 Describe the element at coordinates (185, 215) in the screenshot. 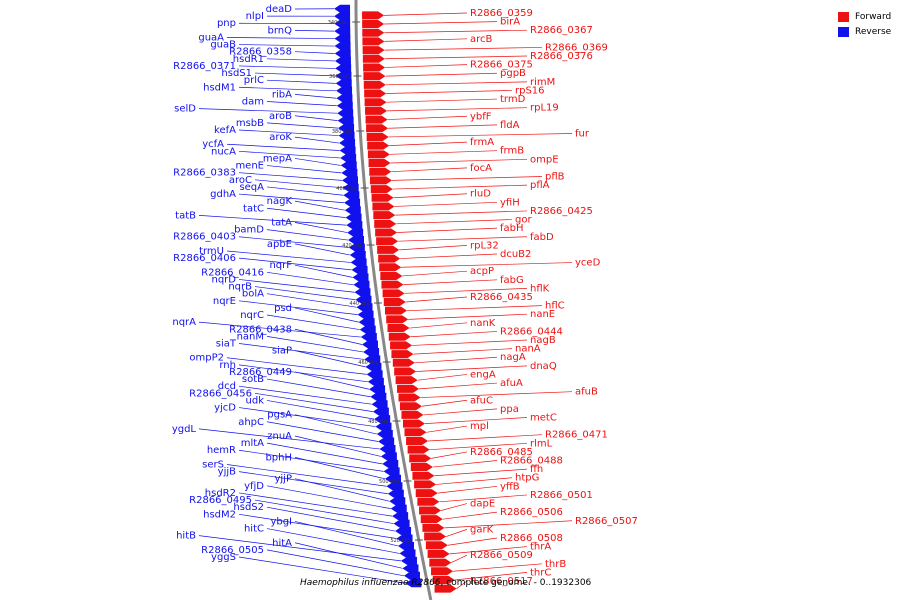

I see `gene-label: tatB` at that location.